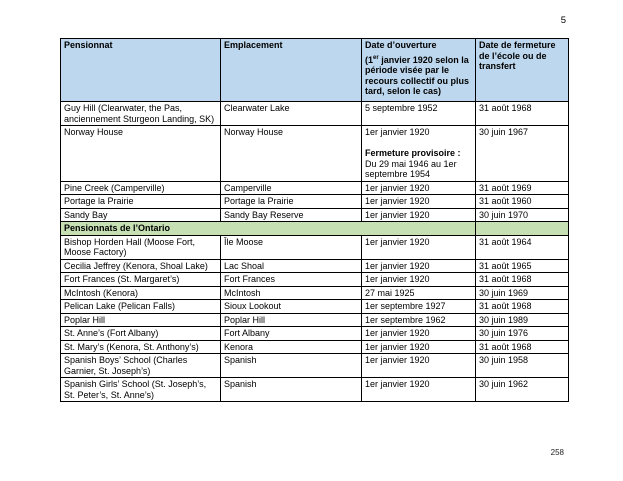 This screenshot has height=481, width=623. I want to click on cell-line: 1er septembre 1962, so click(405, 319).